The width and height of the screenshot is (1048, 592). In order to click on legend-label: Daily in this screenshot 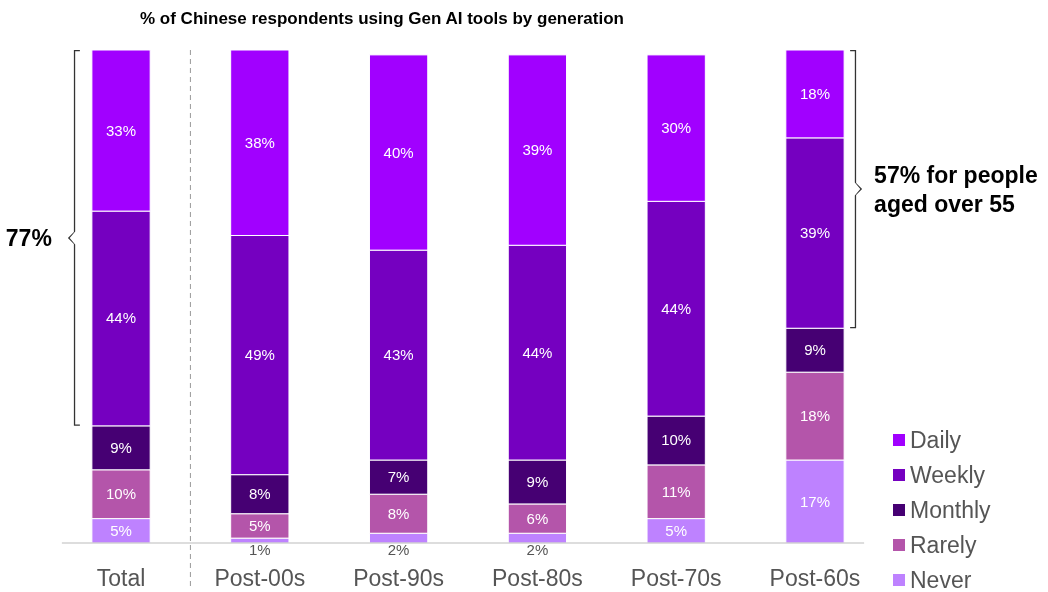, I will do `click(936, 440)`.